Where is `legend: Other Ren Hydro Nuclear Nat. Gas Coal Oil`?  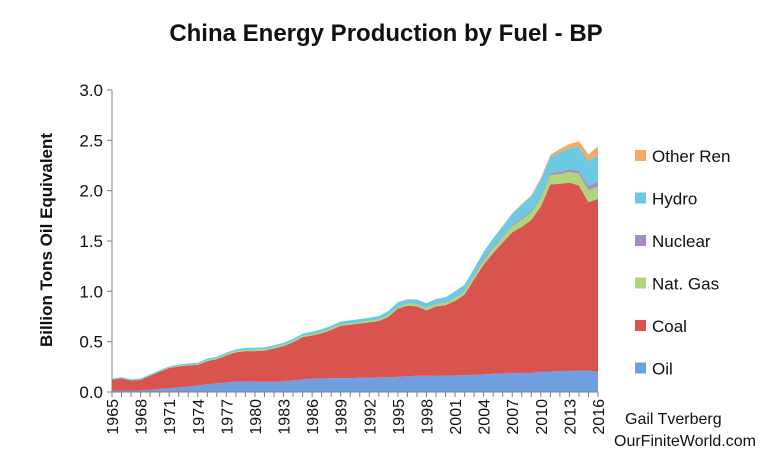 legend: Other Ren Hydro Nuclear Nat. Gas Coal Oil is located at coordinates (682, 263).